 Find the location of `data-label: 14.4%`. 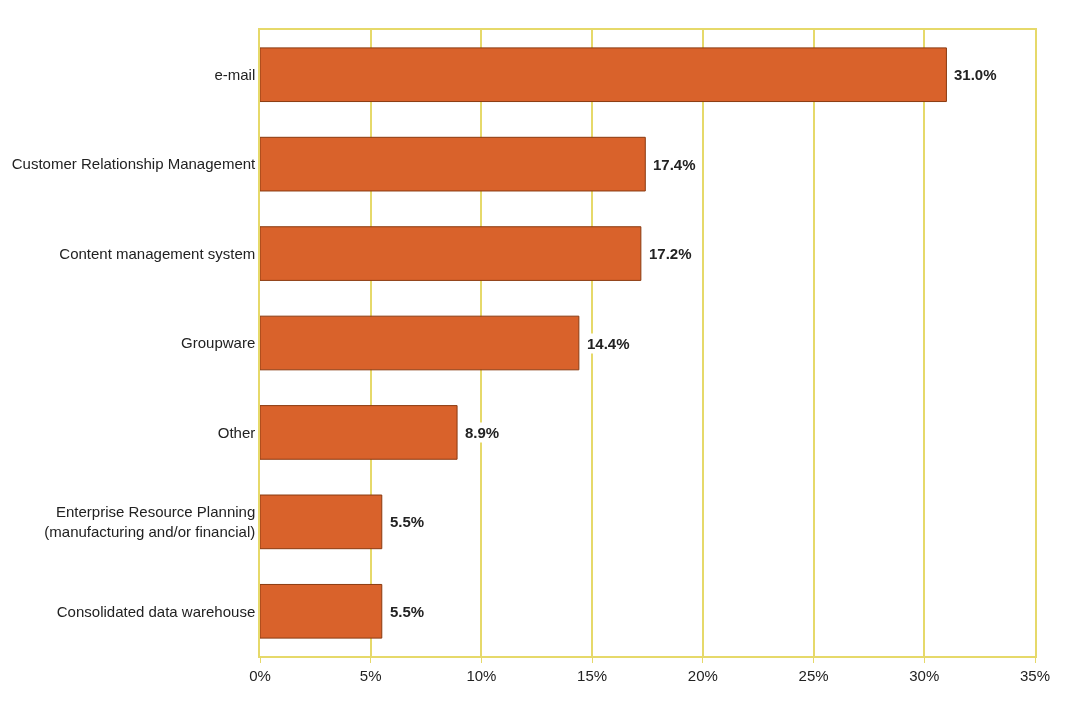

data-label: 14.4% is located at coordinates (608, 343).